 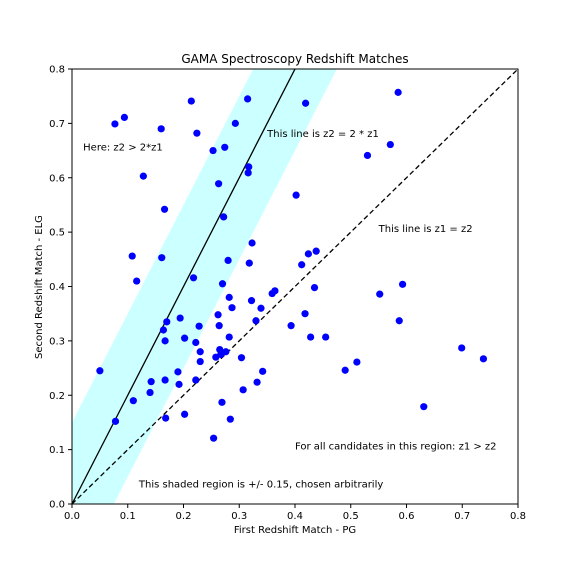 I want to click on x-tick-label: 0.0, so click(x=72, y=516).